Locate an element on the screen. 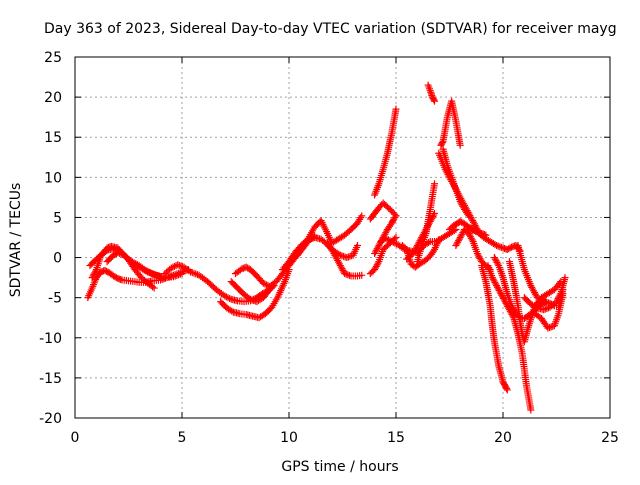 The image size is (640, 485). x-axis-title: GPS time / hours is located at coordinates (339, 467).